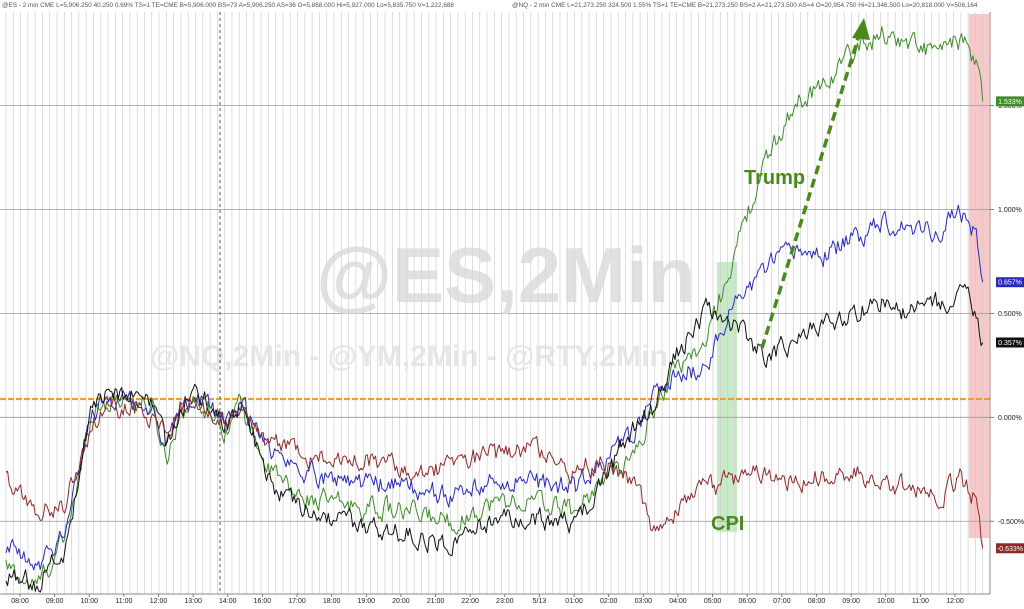  Describe the element at coordinates (747, 601) in the screenshot. I see `x-tick-label: 06:00` at that location.